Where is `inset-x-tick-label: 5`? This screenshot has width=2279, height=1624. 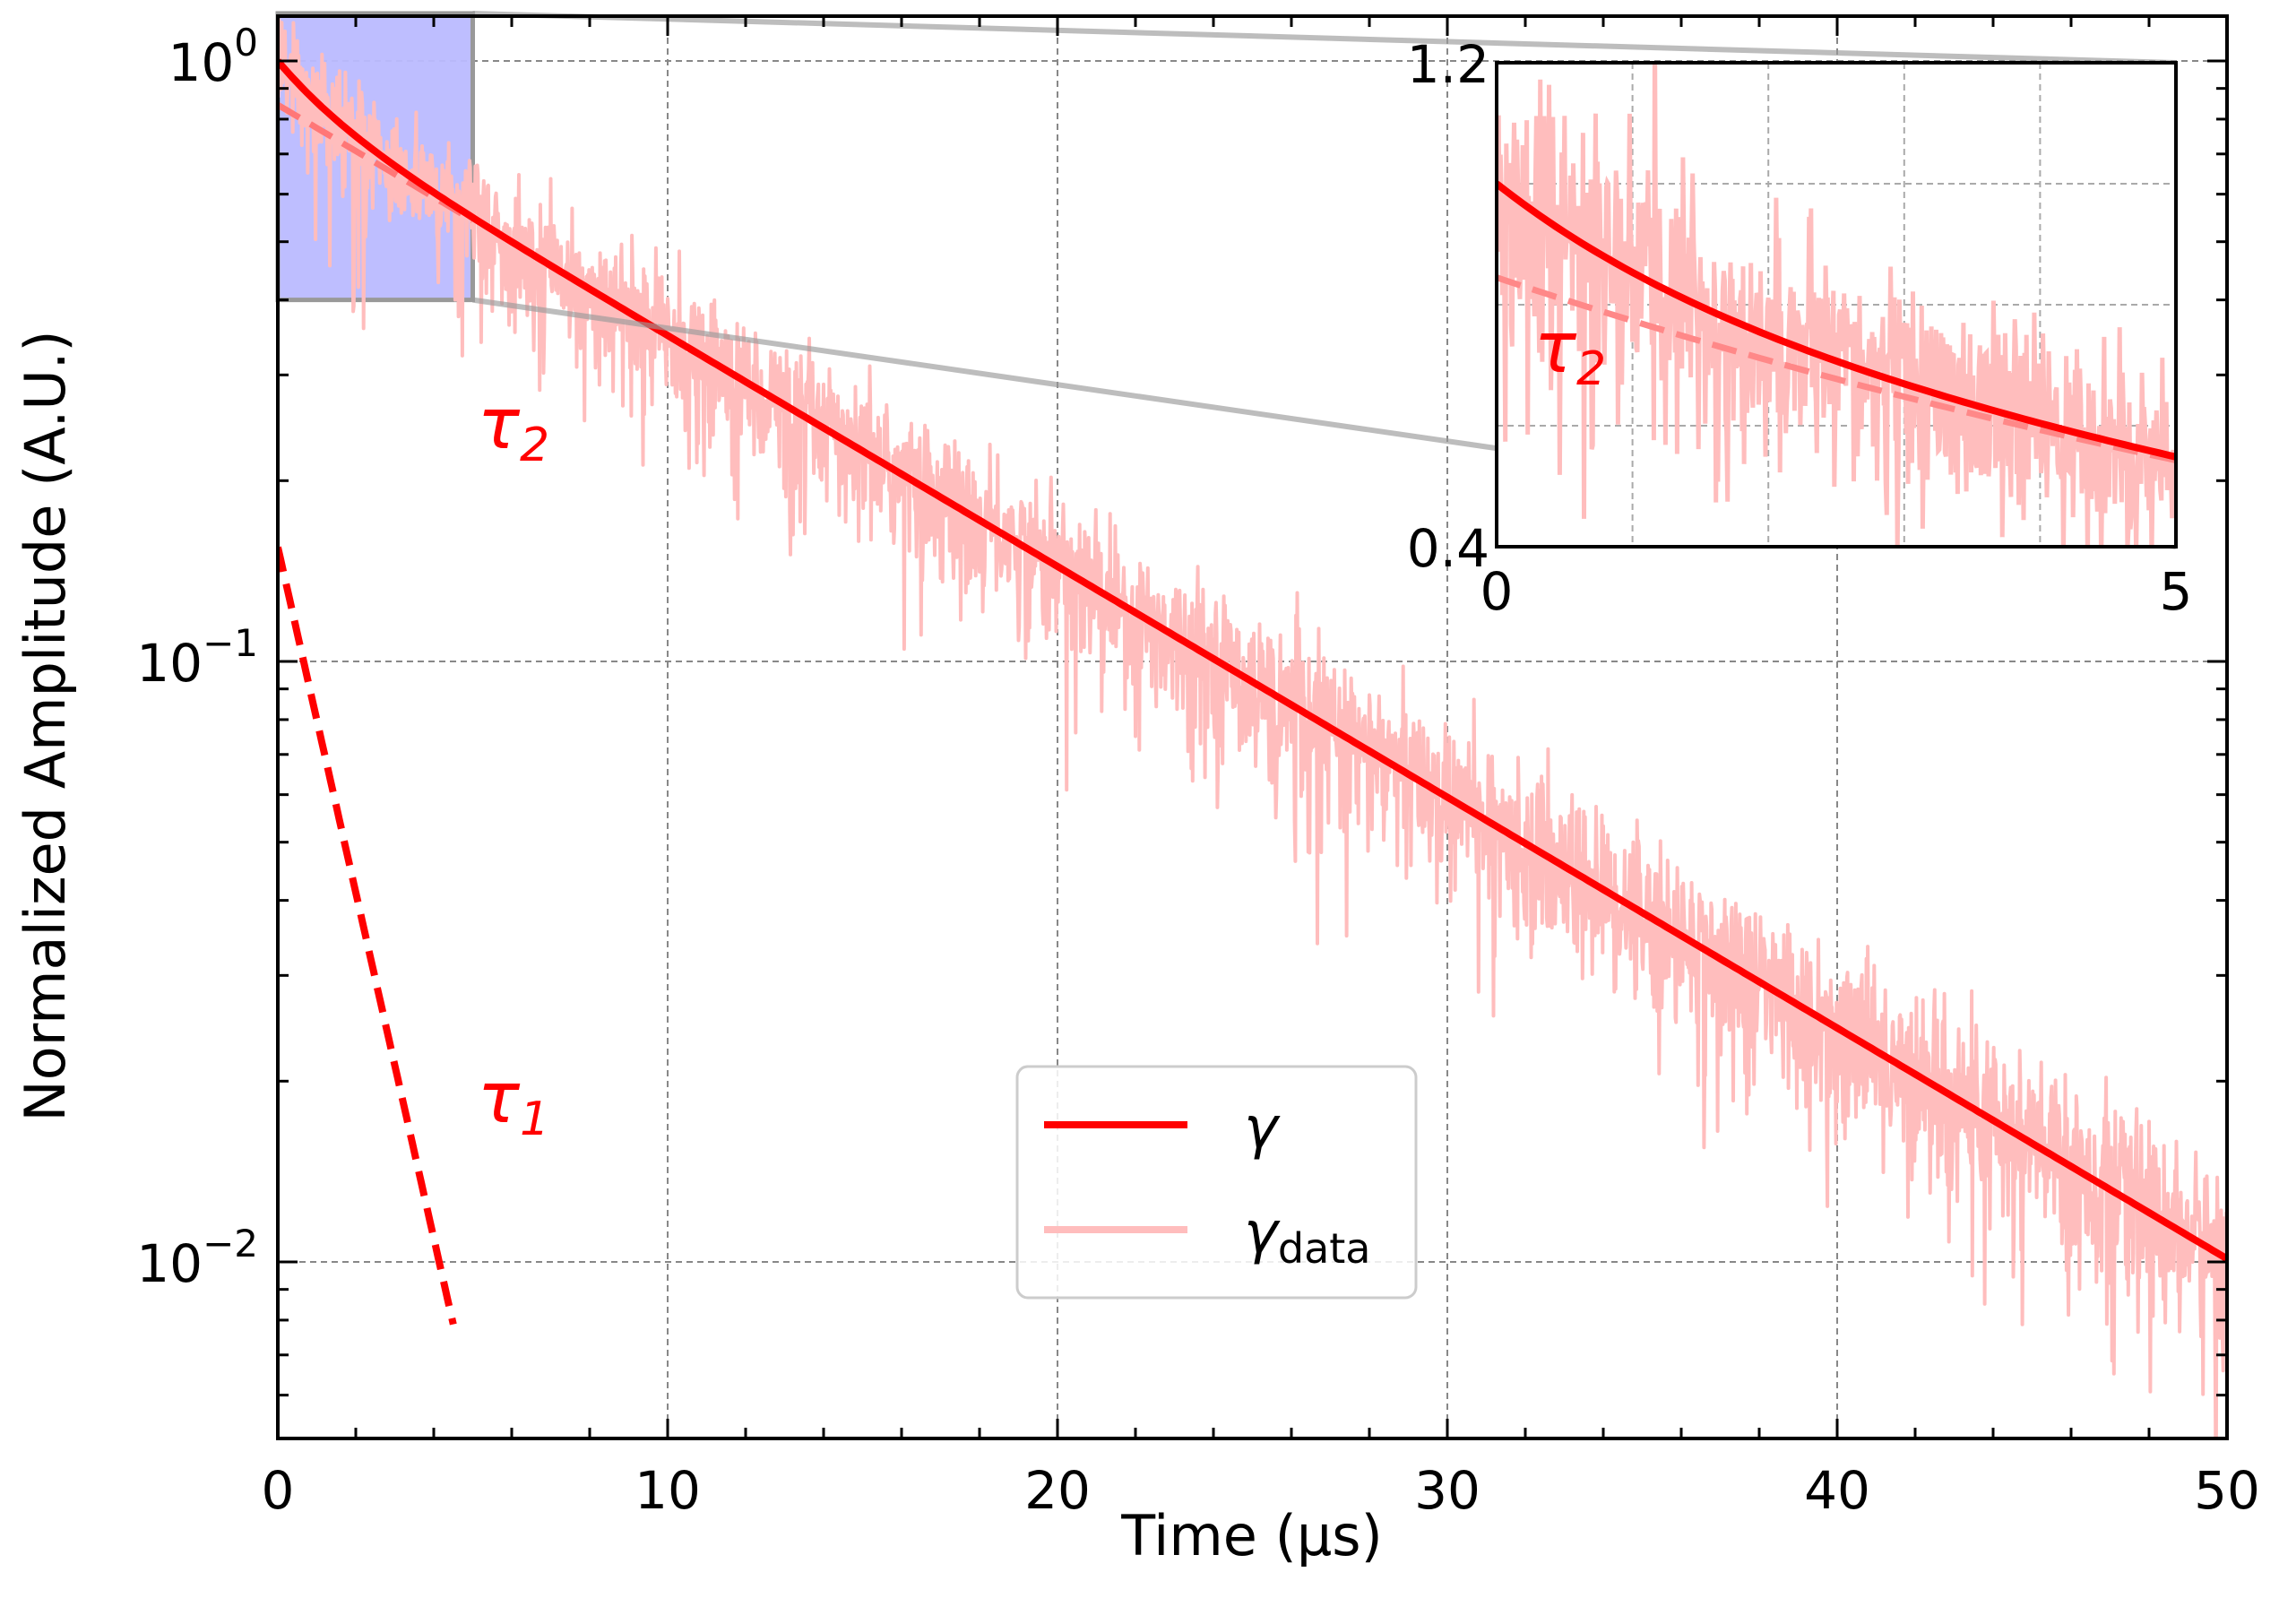 inset-x-tick-label: 5 is located at coordinates (2176, 592).